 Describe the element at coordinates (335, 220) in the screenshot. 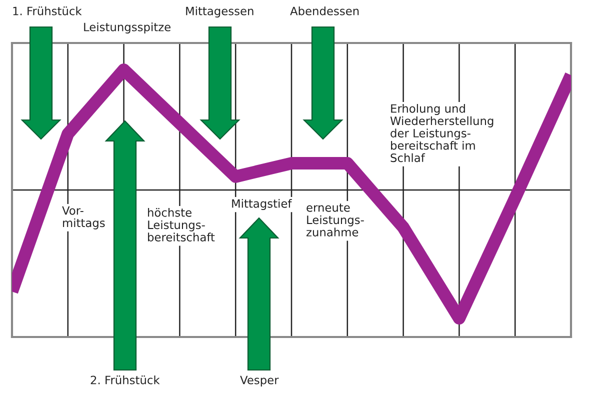

I see `annotation: erneute Leistungs- zunahme` at that location.